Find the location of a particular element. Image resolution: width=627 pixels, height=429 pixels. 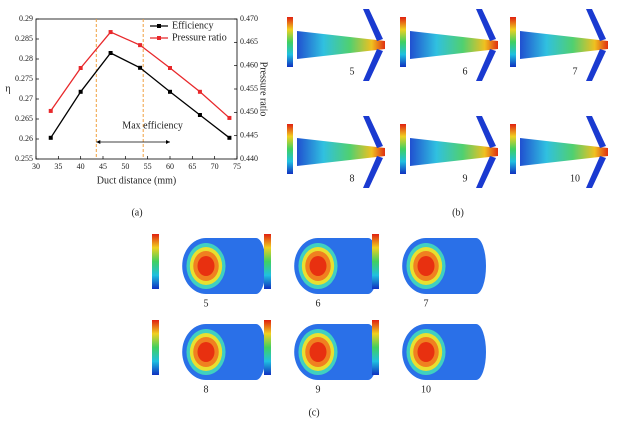

panel-label: (b) is located at coordinates (458, 212).